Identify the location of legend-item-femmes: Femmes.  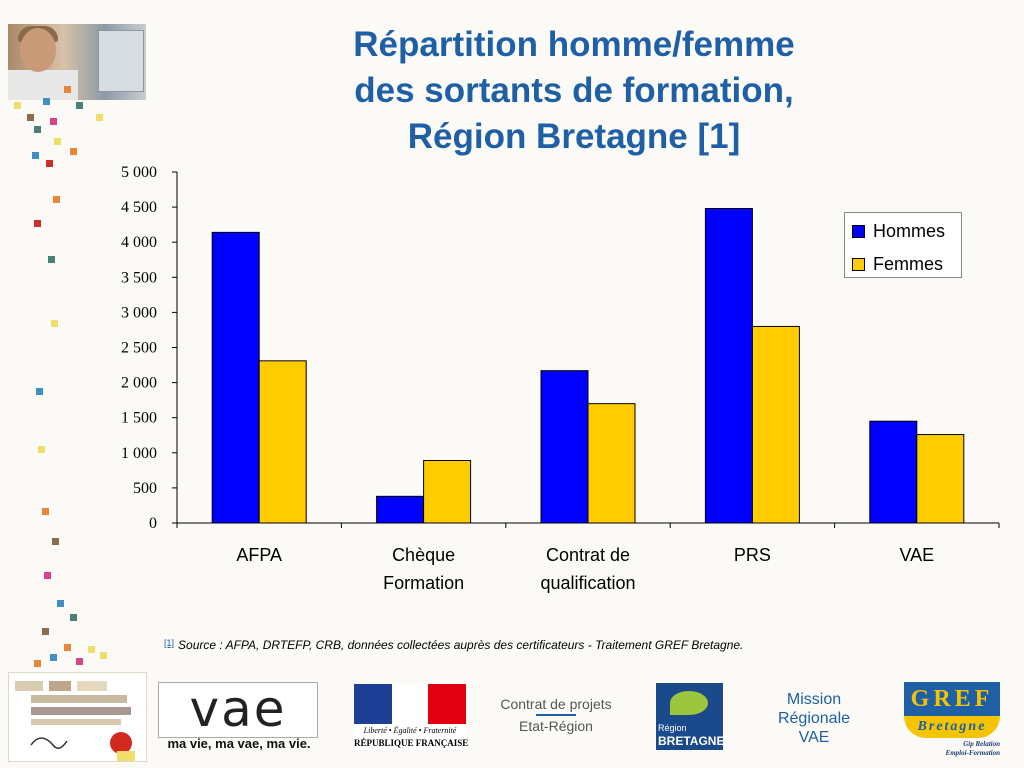
(897, 264).